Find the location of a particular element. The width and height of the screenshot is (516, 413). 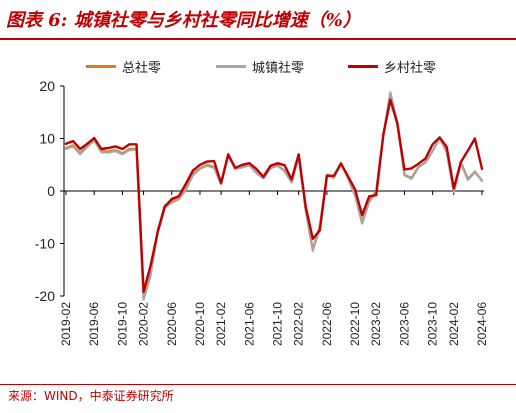

x-tick-label: 2024-06 is located at coordinates (482, 324).